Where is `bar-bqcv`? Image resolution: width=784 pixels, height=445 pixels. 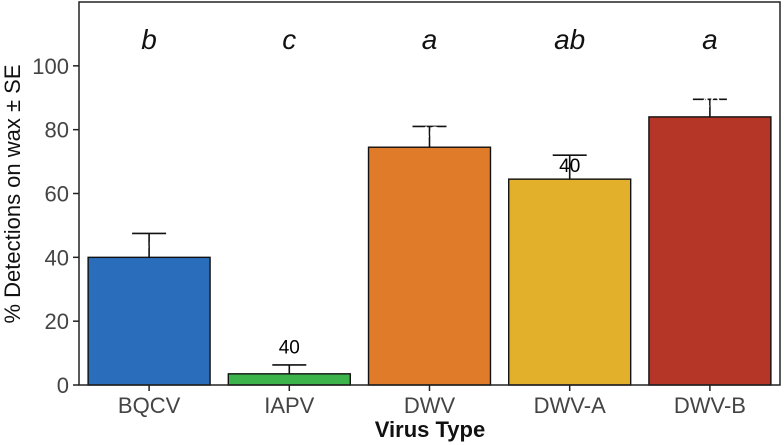 bar-bqcv is located at coordinates (149, 321).